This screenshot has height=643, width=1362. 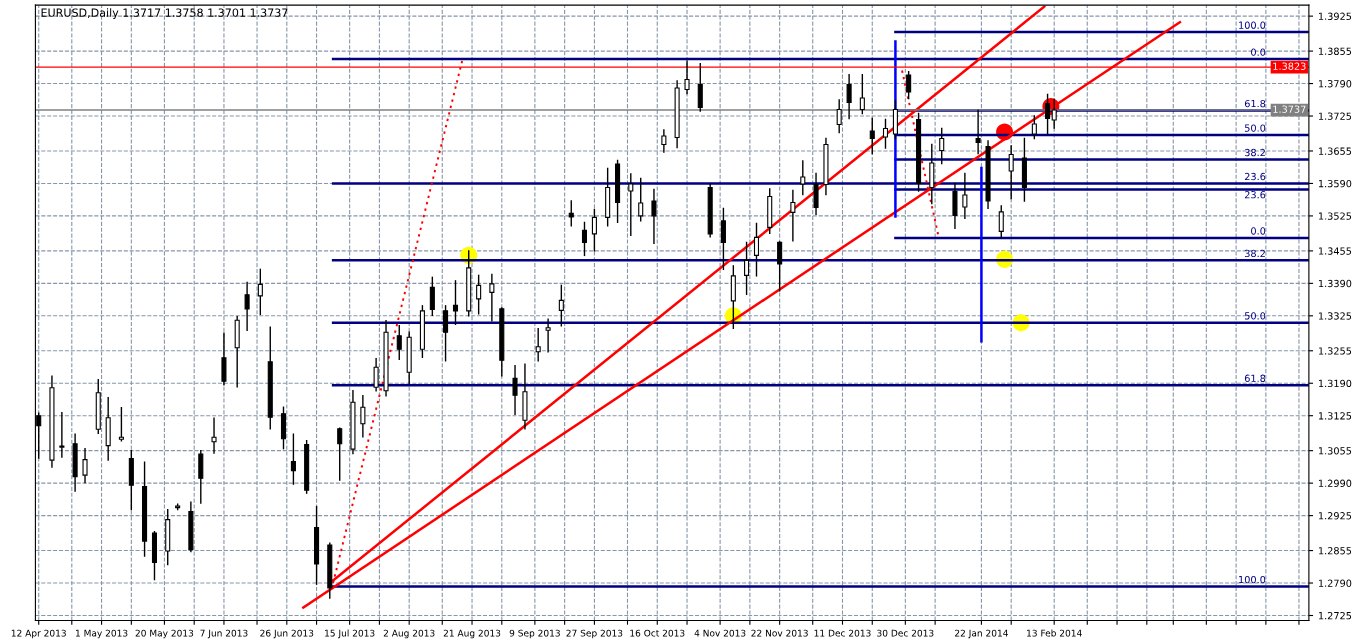 What do you see at coordinates (1335, 451) in the screenshot?
I see `y-tick-label: 1.3055` at bounding box center [1335, 451].